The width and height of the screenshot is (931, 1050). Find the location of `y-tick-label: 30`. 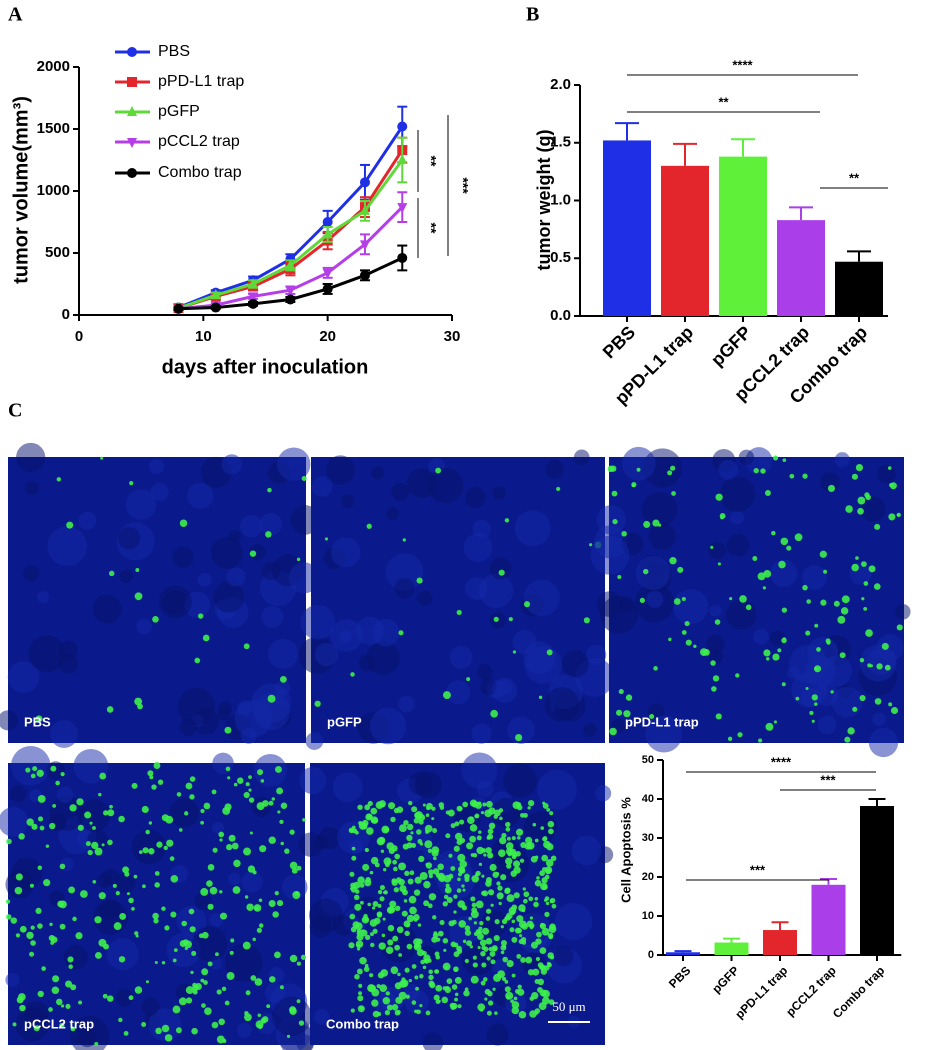

y-tick-label: 30 is located at coordinates (648, 838).